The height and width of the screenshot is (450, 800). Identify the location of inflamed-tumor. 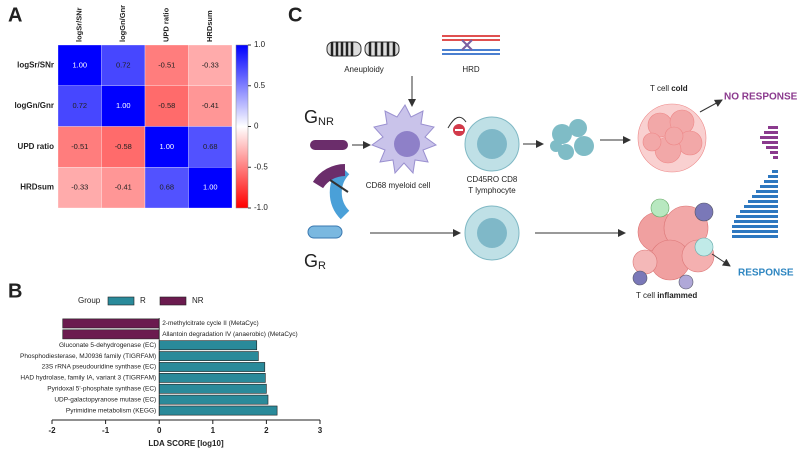
(673, 244).